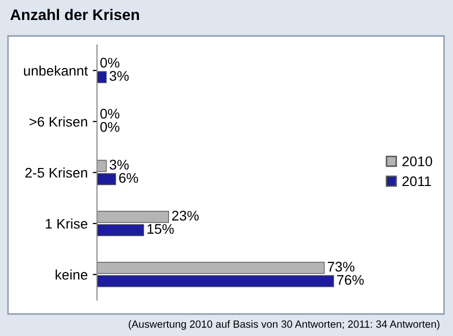 The image size is (453, 336). Describe the element at coordinates (350, 280) in the screenshot. I see `data-label: 76%` at that location.